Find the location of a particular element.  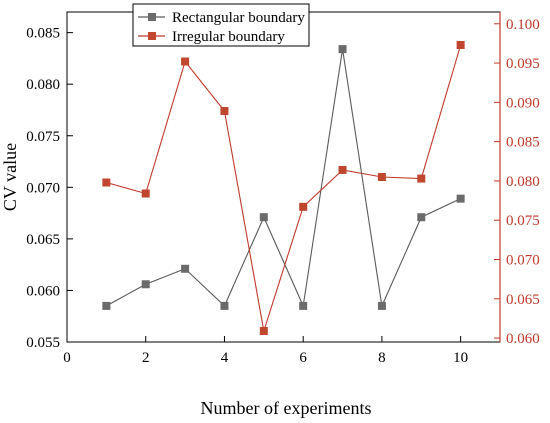

legend: Rectangular boundary Irregular boundary is located at coordinates (221, 25).